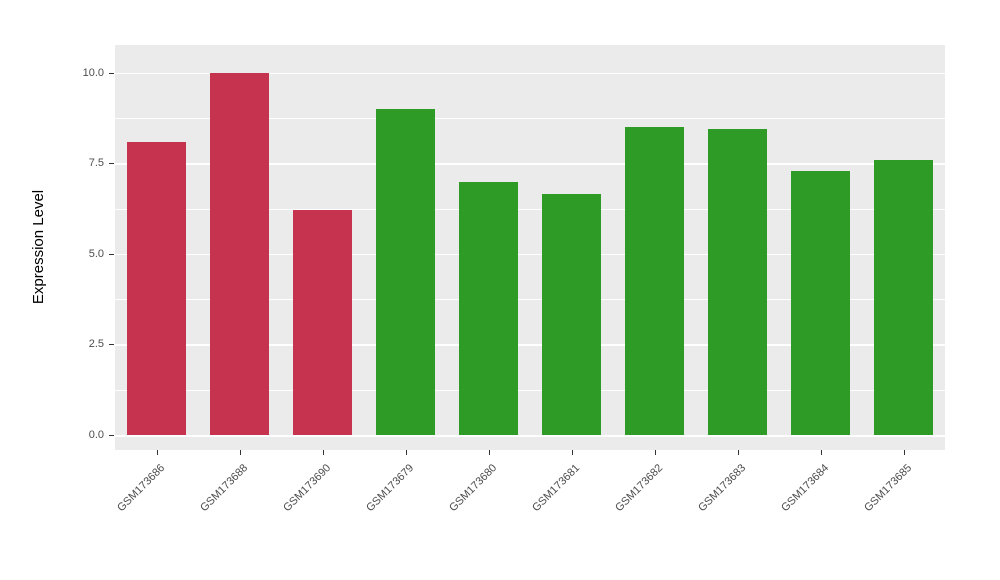 This screenshot has width=1000, height=580. I want to click on y-tick-label: 5.0, so click(96, 253).